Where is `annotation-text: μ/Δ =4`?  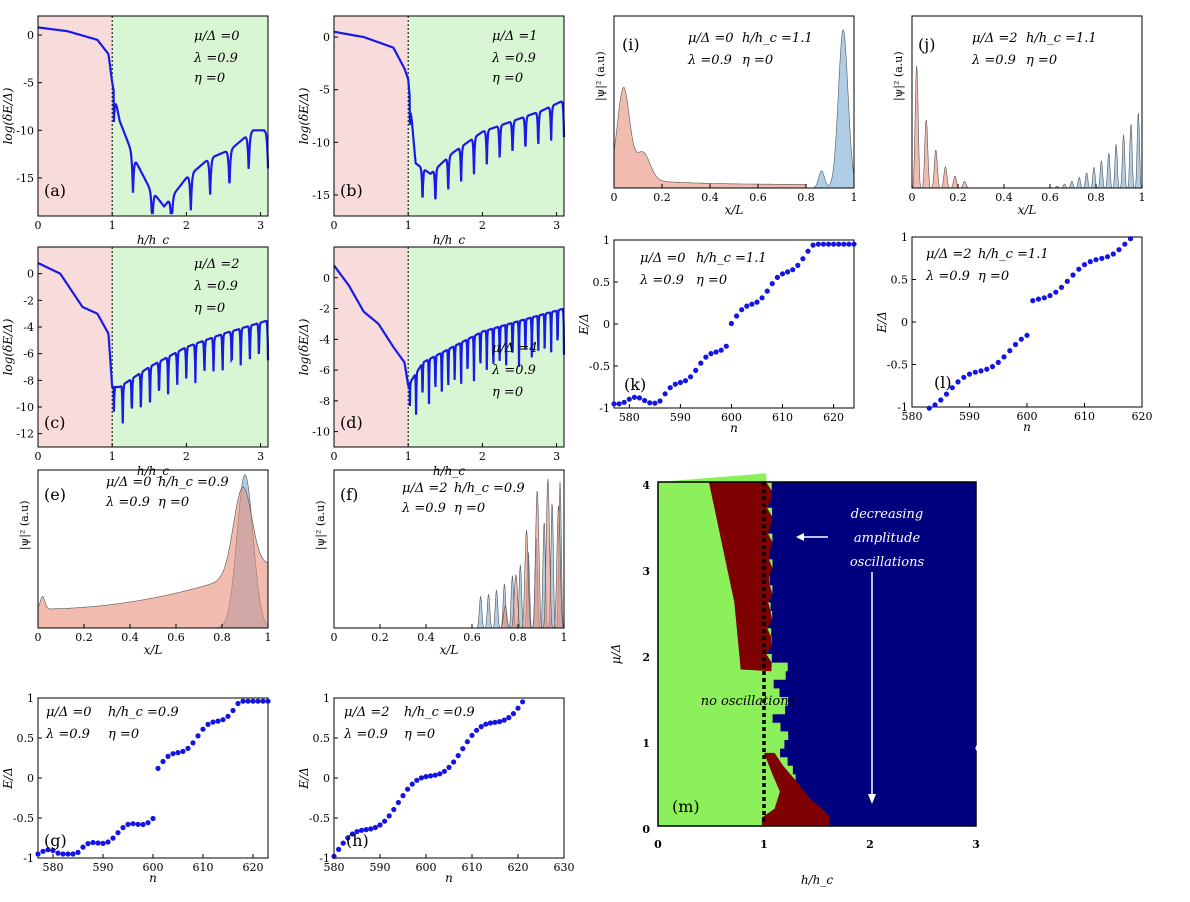
annotation-text: μ/Δ =4 is located at coordinates (515, 348).